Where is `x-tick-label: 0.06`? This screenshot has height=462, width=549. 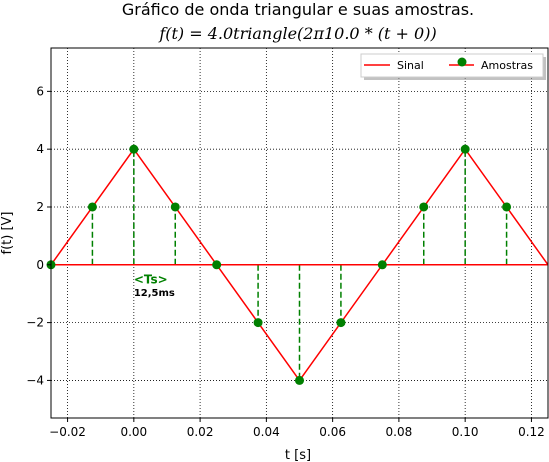 x-tick-label: 0.06 is located at coordinates (332, 432).